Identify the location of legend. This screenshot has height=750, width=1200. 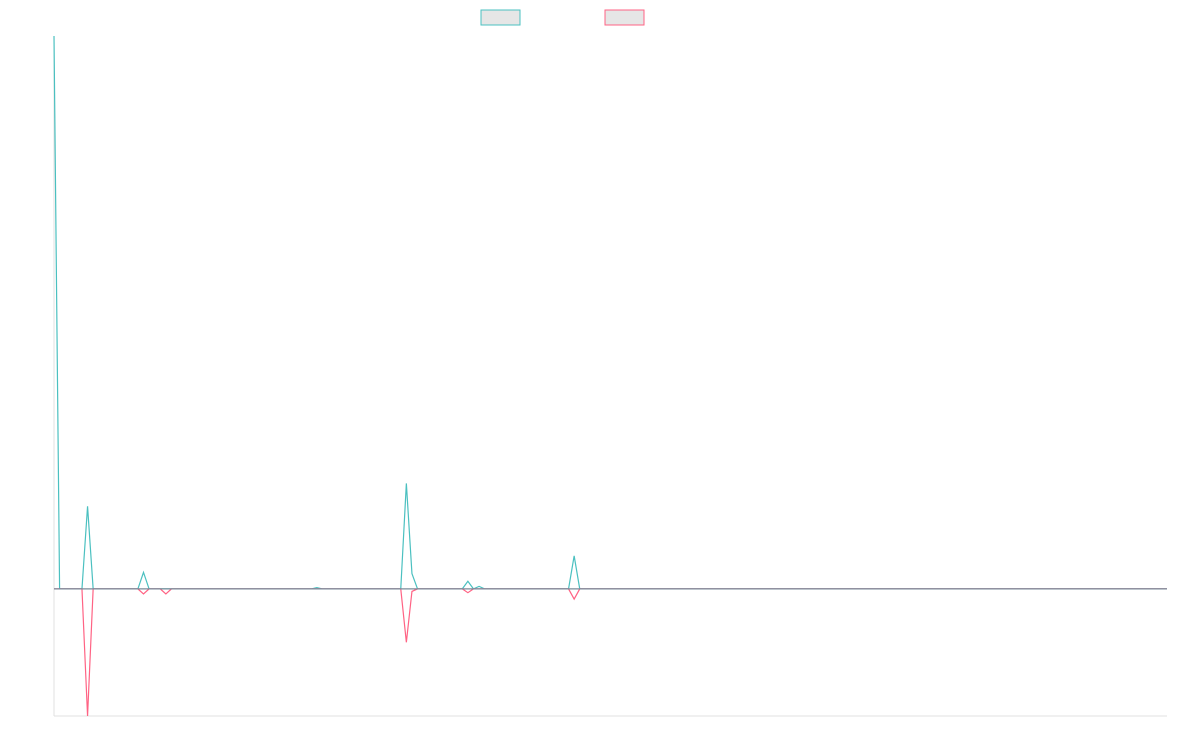
(562, 17).